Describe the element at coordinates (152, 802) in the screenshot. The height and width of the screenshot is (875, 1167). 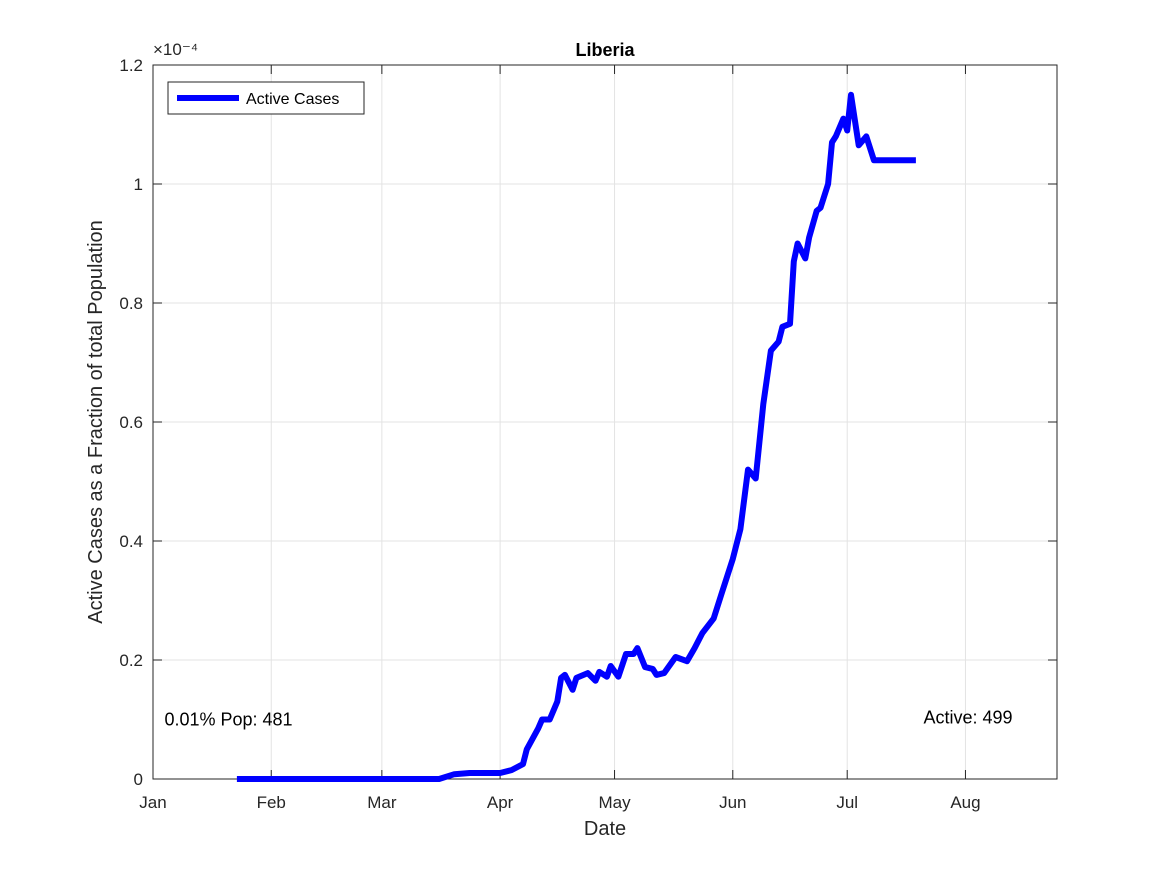
I see `x-tick-label: Jan` at that location.